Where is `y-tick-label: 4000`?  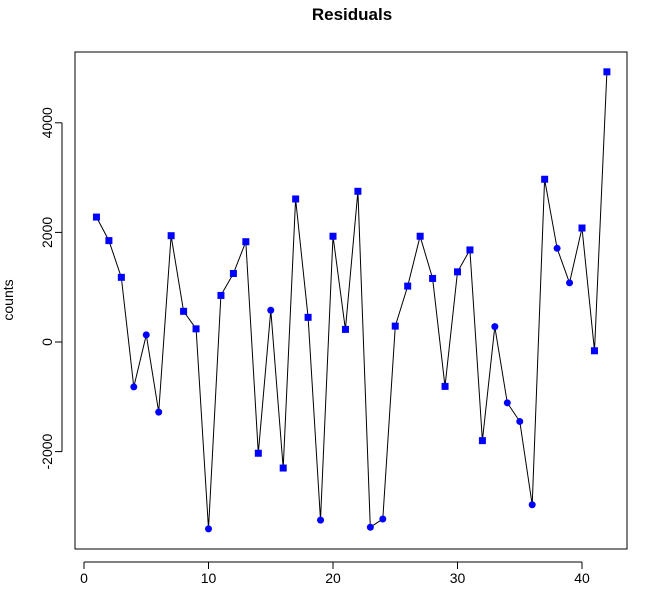 y-tick-label: 4000 is located at coordinates (47, 122).